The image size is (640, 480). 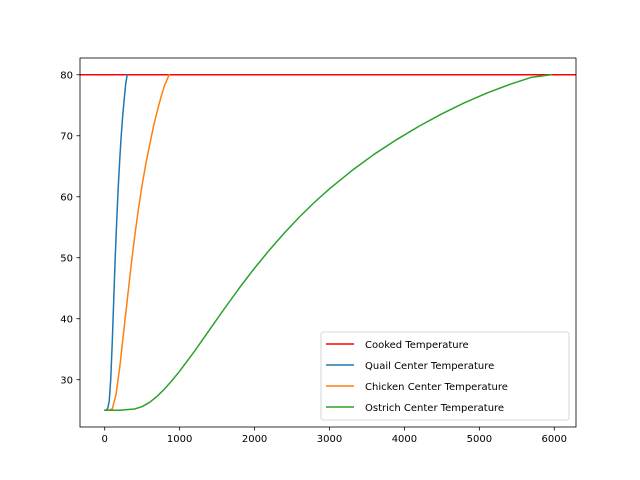 I want to click on series-line-chicken-center-temperature, so click(x=137, y=242).